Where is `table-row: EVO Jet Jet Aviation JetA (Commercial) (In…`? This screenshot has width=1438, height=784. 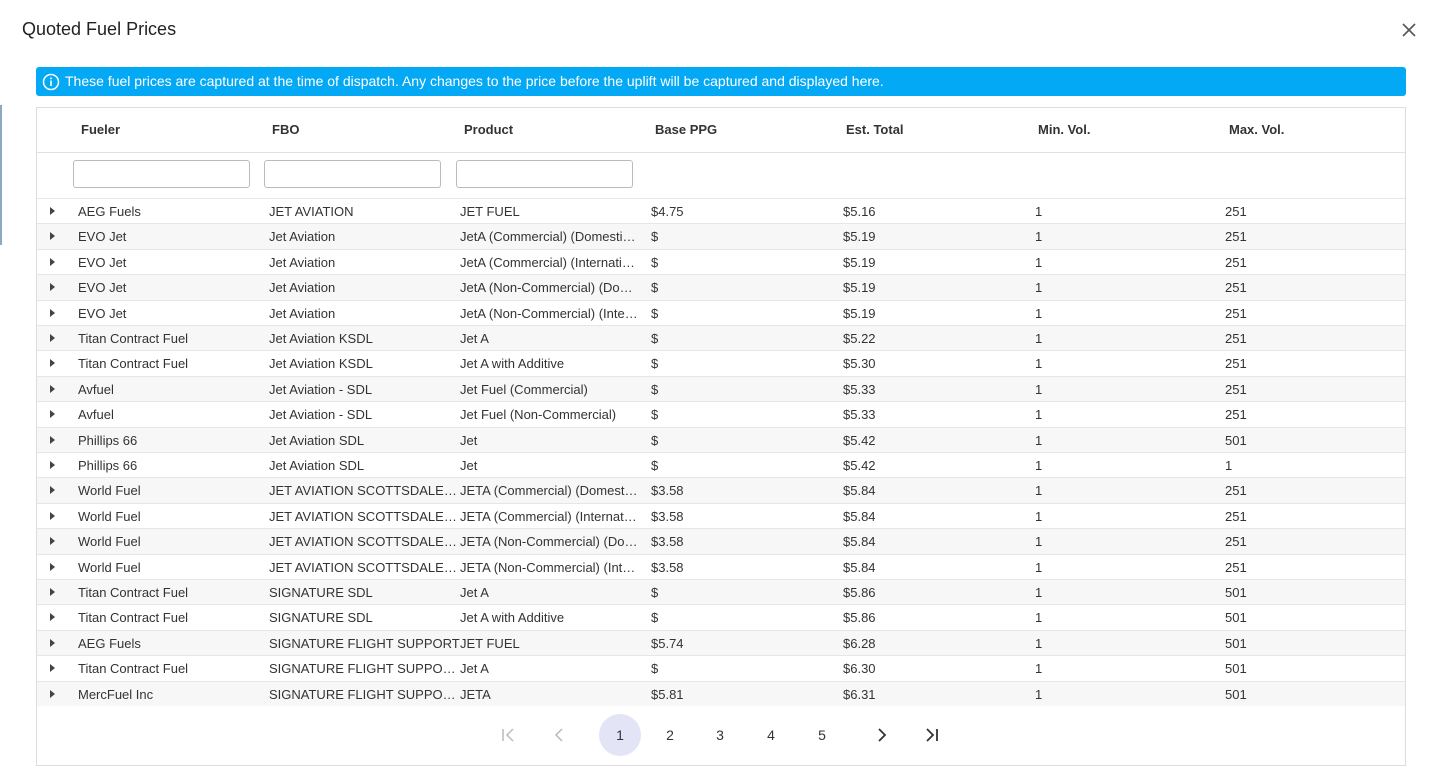
table-row: EVO Jet Jet Aviation JetA (Commercial) (In… is located at coordinates (721, 261).